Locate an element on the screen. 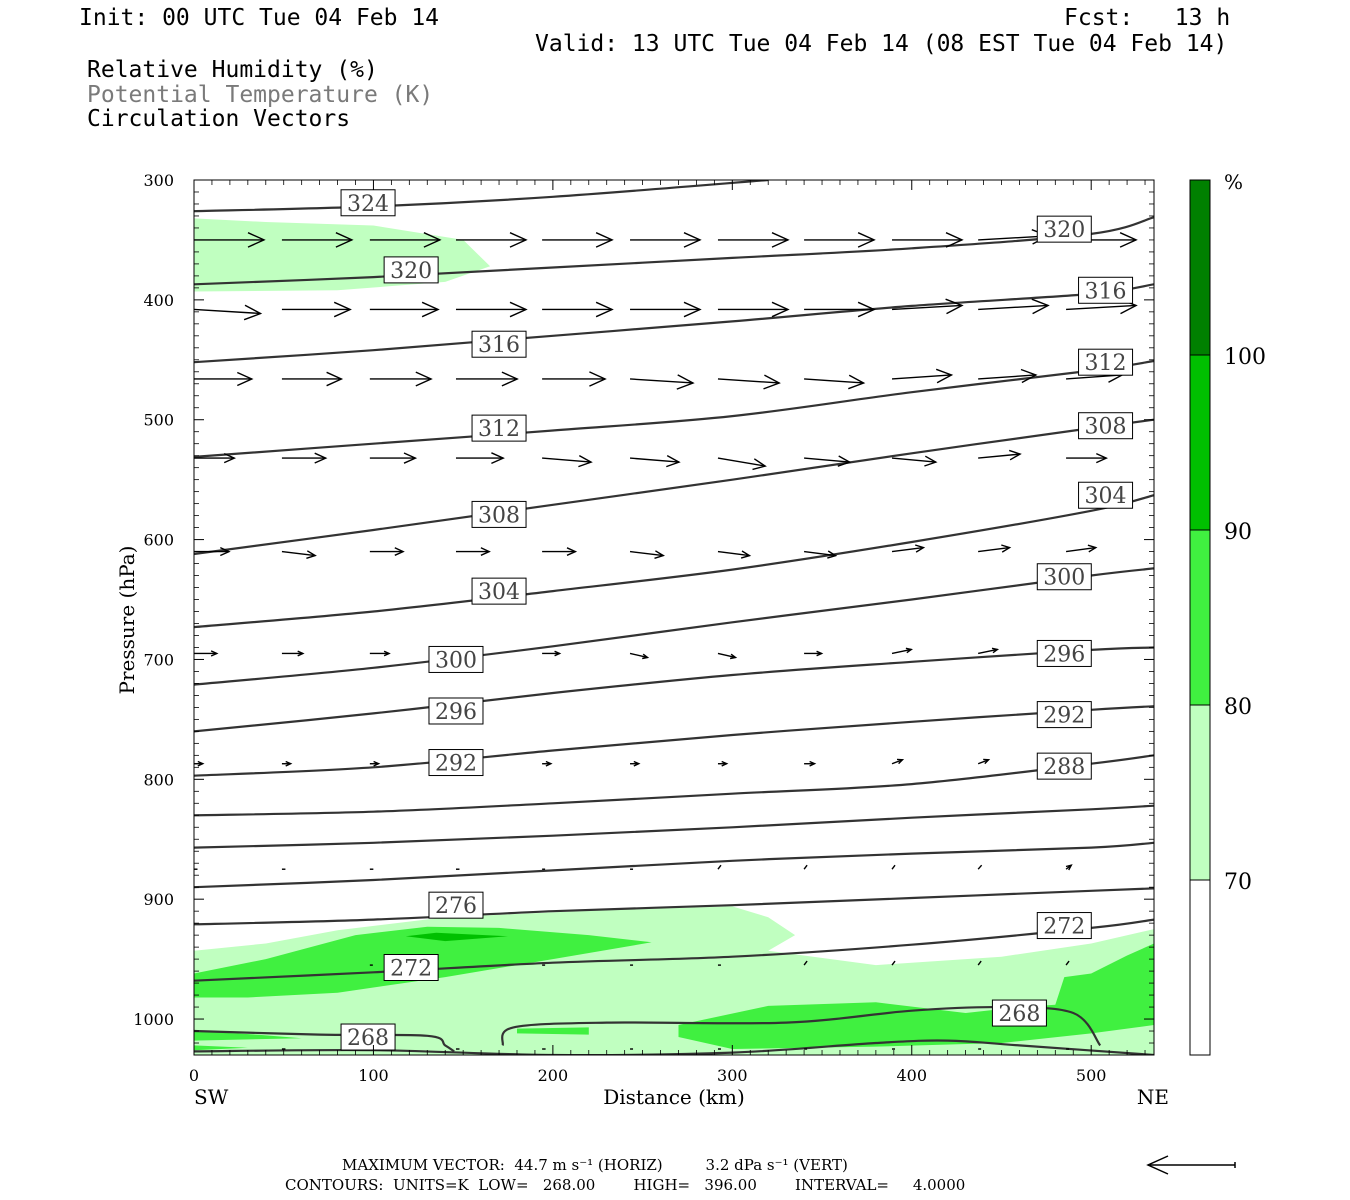 This screenshot has width=1350, height=1200. field-theta-label: Potential Temperature (K) is located at coordinates (260, 95).